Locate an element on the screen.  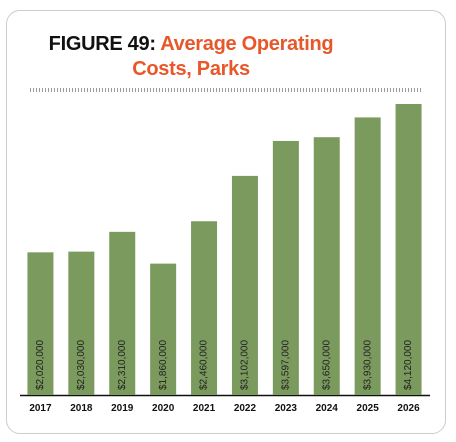
x-tick-label: 2019 is located at coordinates (122, 408).